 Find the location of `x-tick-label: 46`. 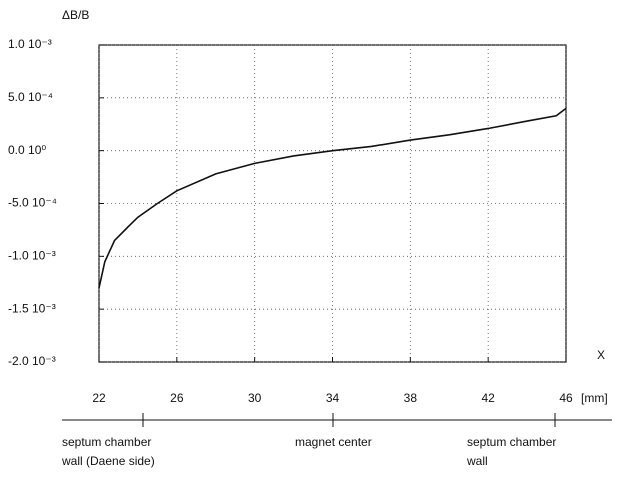

x-tick-label: 46 is located at coordinates (566, 398).